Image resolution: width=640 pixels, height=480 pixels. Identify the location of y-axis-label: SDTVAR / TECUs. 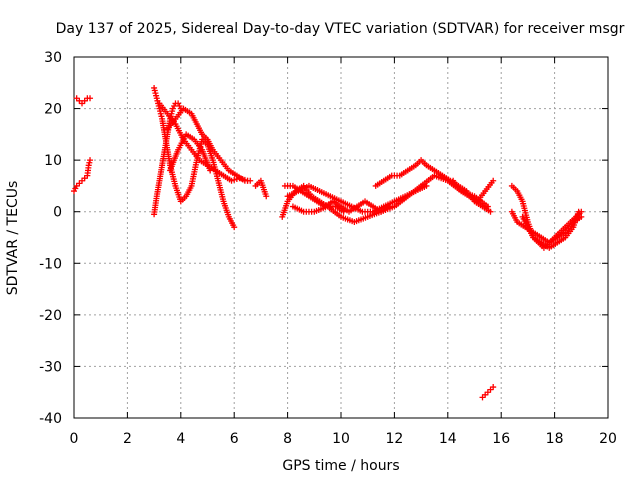
(13, 238).